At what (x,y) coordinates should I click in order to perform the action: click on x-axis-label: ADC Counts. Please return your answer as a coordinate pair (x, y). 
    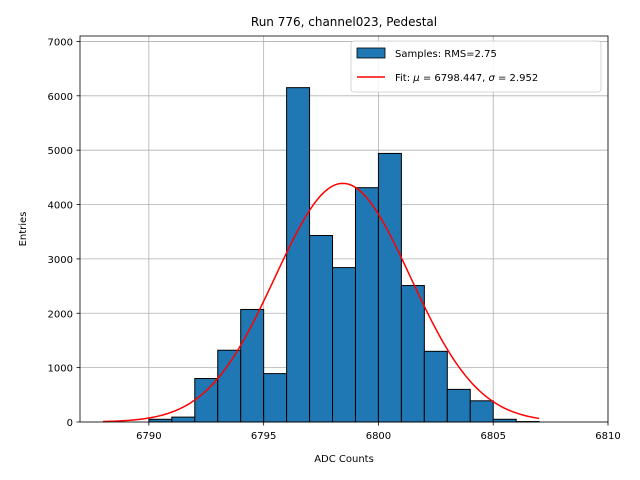
    Looking at the image, I should click on (344, 459).